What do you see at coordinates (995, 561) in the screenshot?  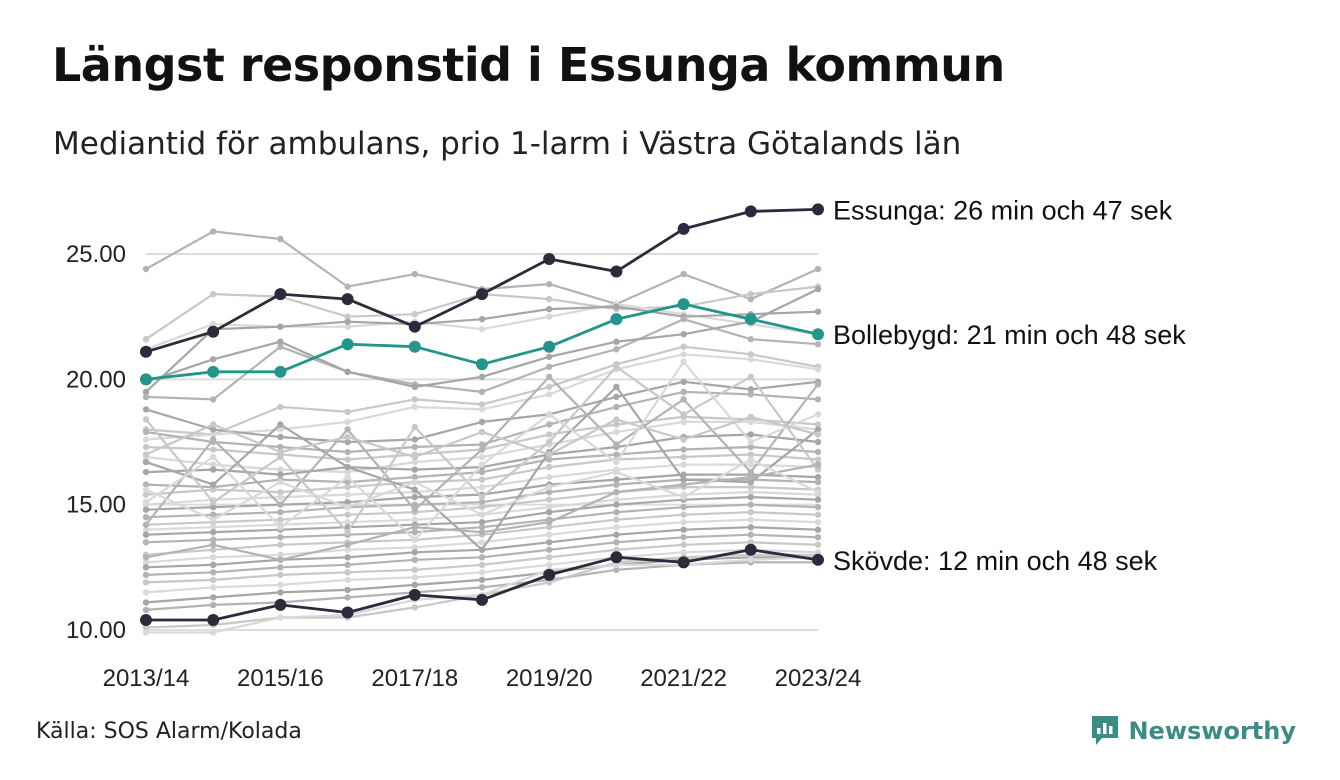 I see `series-callout: Skövde: 12 min och 48 sek` at bounding box center [995, 561].